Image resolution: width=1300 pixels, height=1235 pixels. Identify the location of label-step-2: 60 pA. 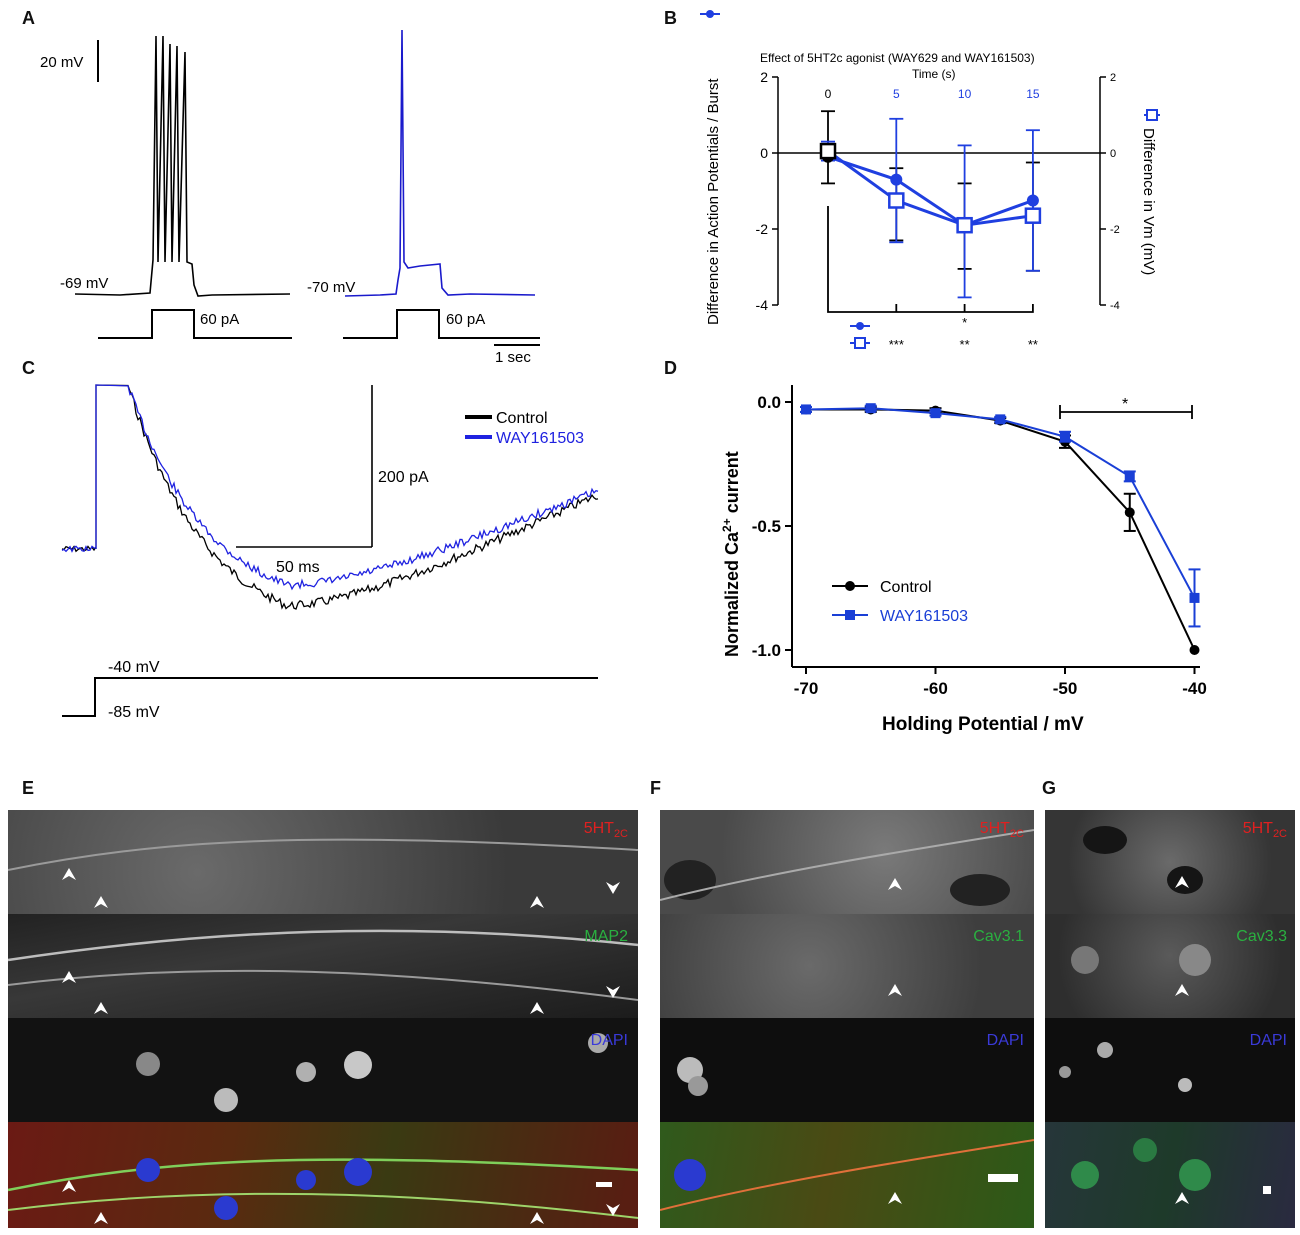
(465, 319).